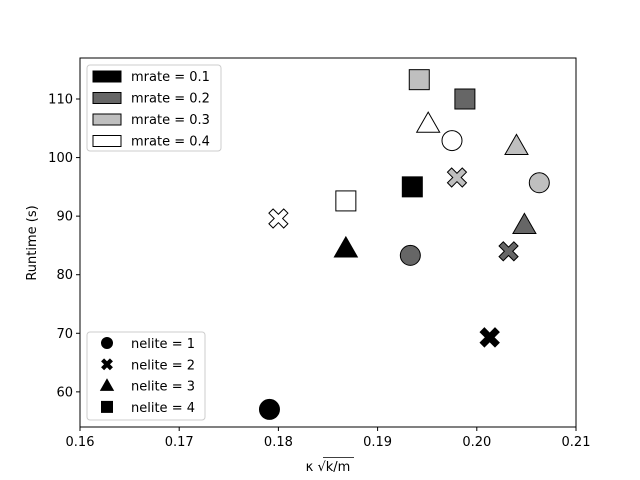  I want to click on y-axis-ticks: 60 70 80 90 100 110, so click(64, 246).